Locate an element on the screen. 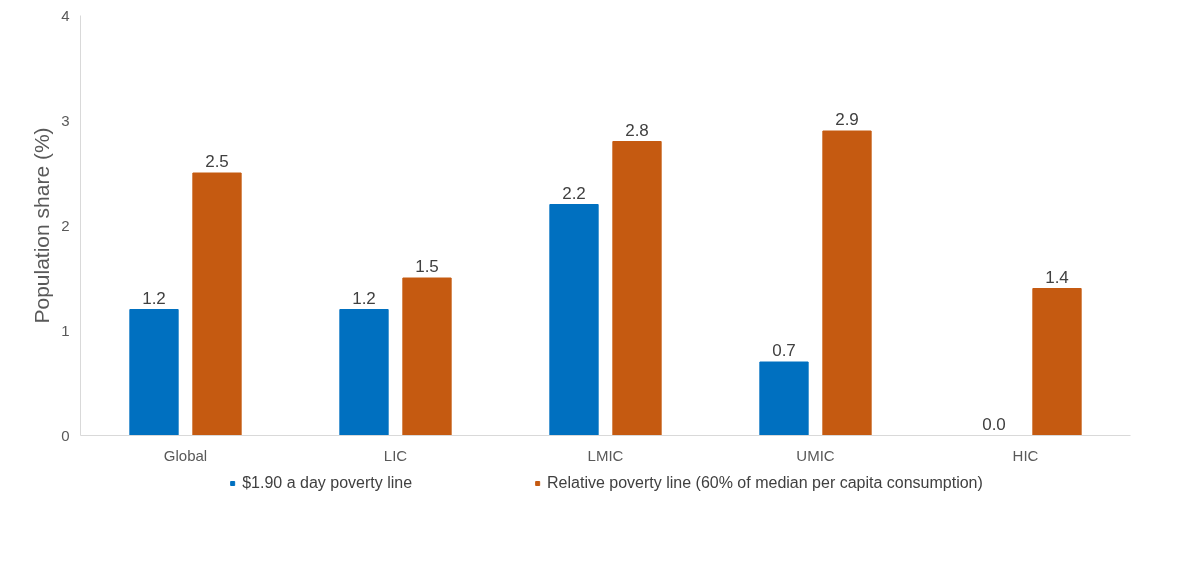  data-label: 1.5 is located at coordinates (427, 266).